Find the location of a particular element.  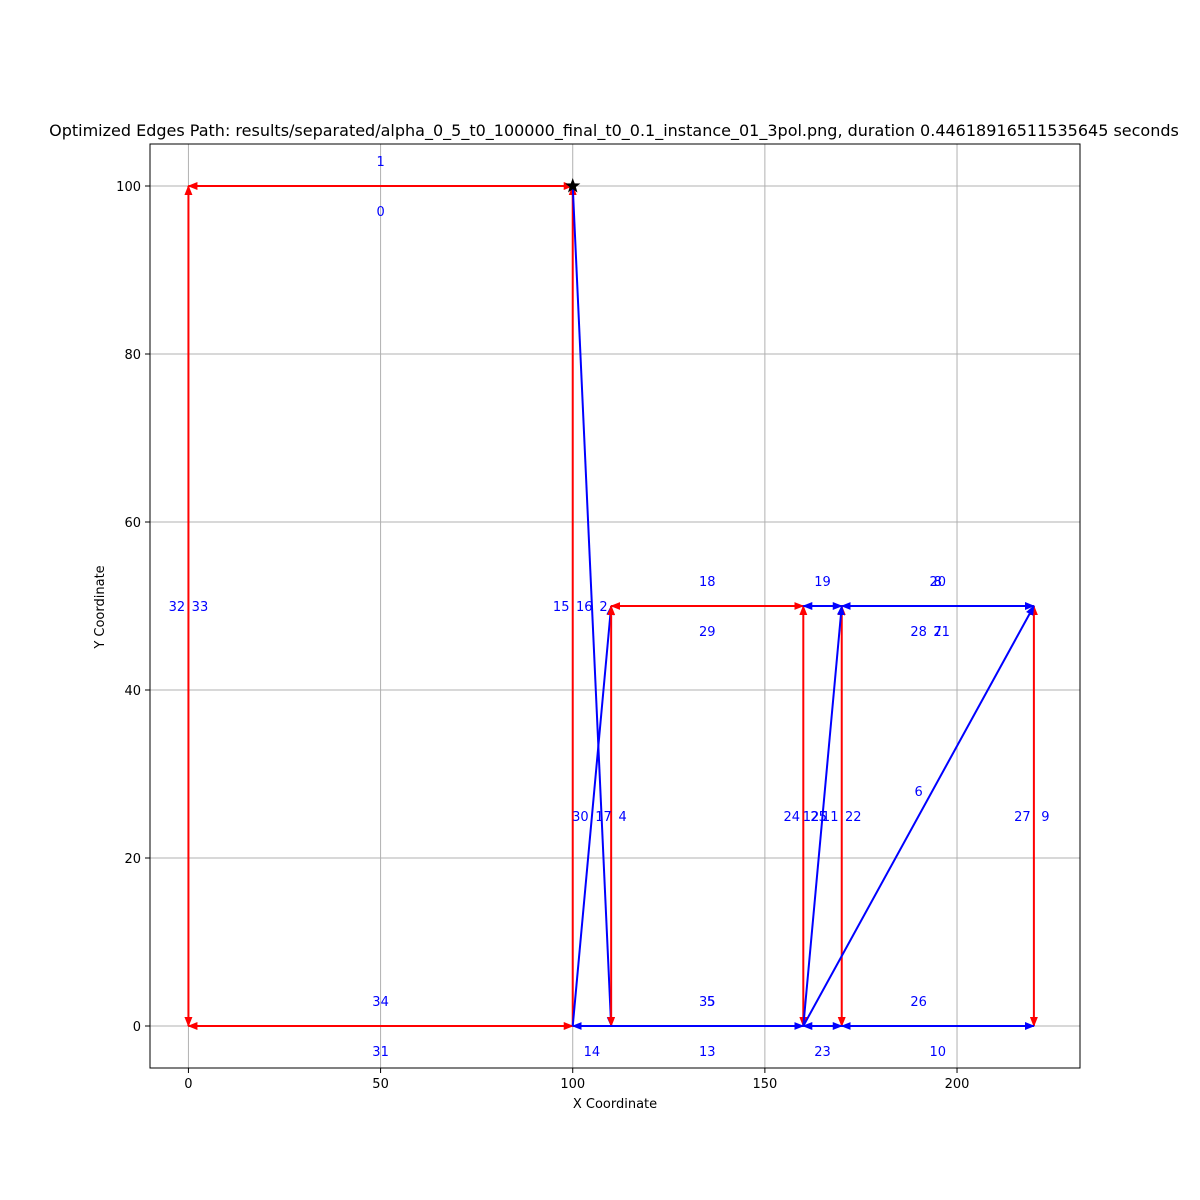

edge-index-label: 26 is located at coordinates (918, 1002).